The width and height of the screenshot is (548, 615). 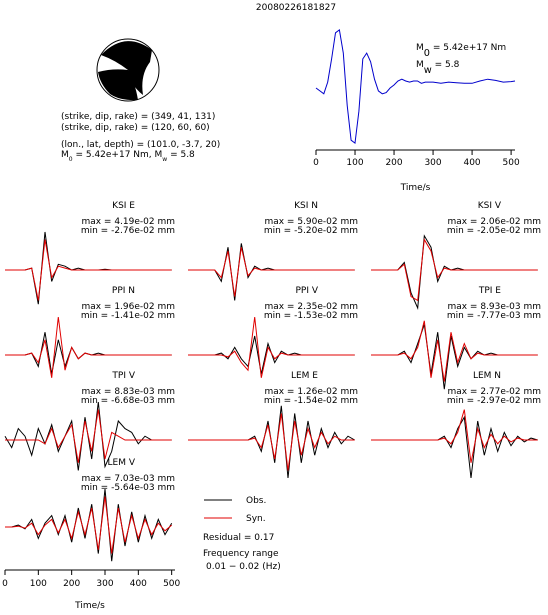 What do you see at coordinates (122, 463) in the screenshot?
I see `panel-title: LEM V` at bounding box center [122, 463].